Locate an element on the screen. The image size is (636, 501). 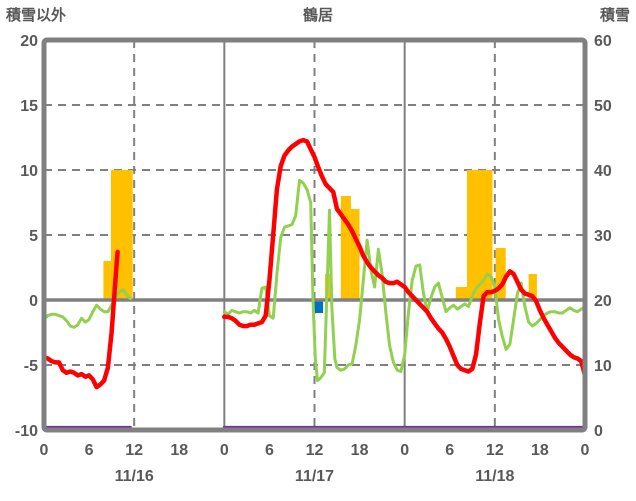
date-label: 11/16 is located at coordinates (134, 476).